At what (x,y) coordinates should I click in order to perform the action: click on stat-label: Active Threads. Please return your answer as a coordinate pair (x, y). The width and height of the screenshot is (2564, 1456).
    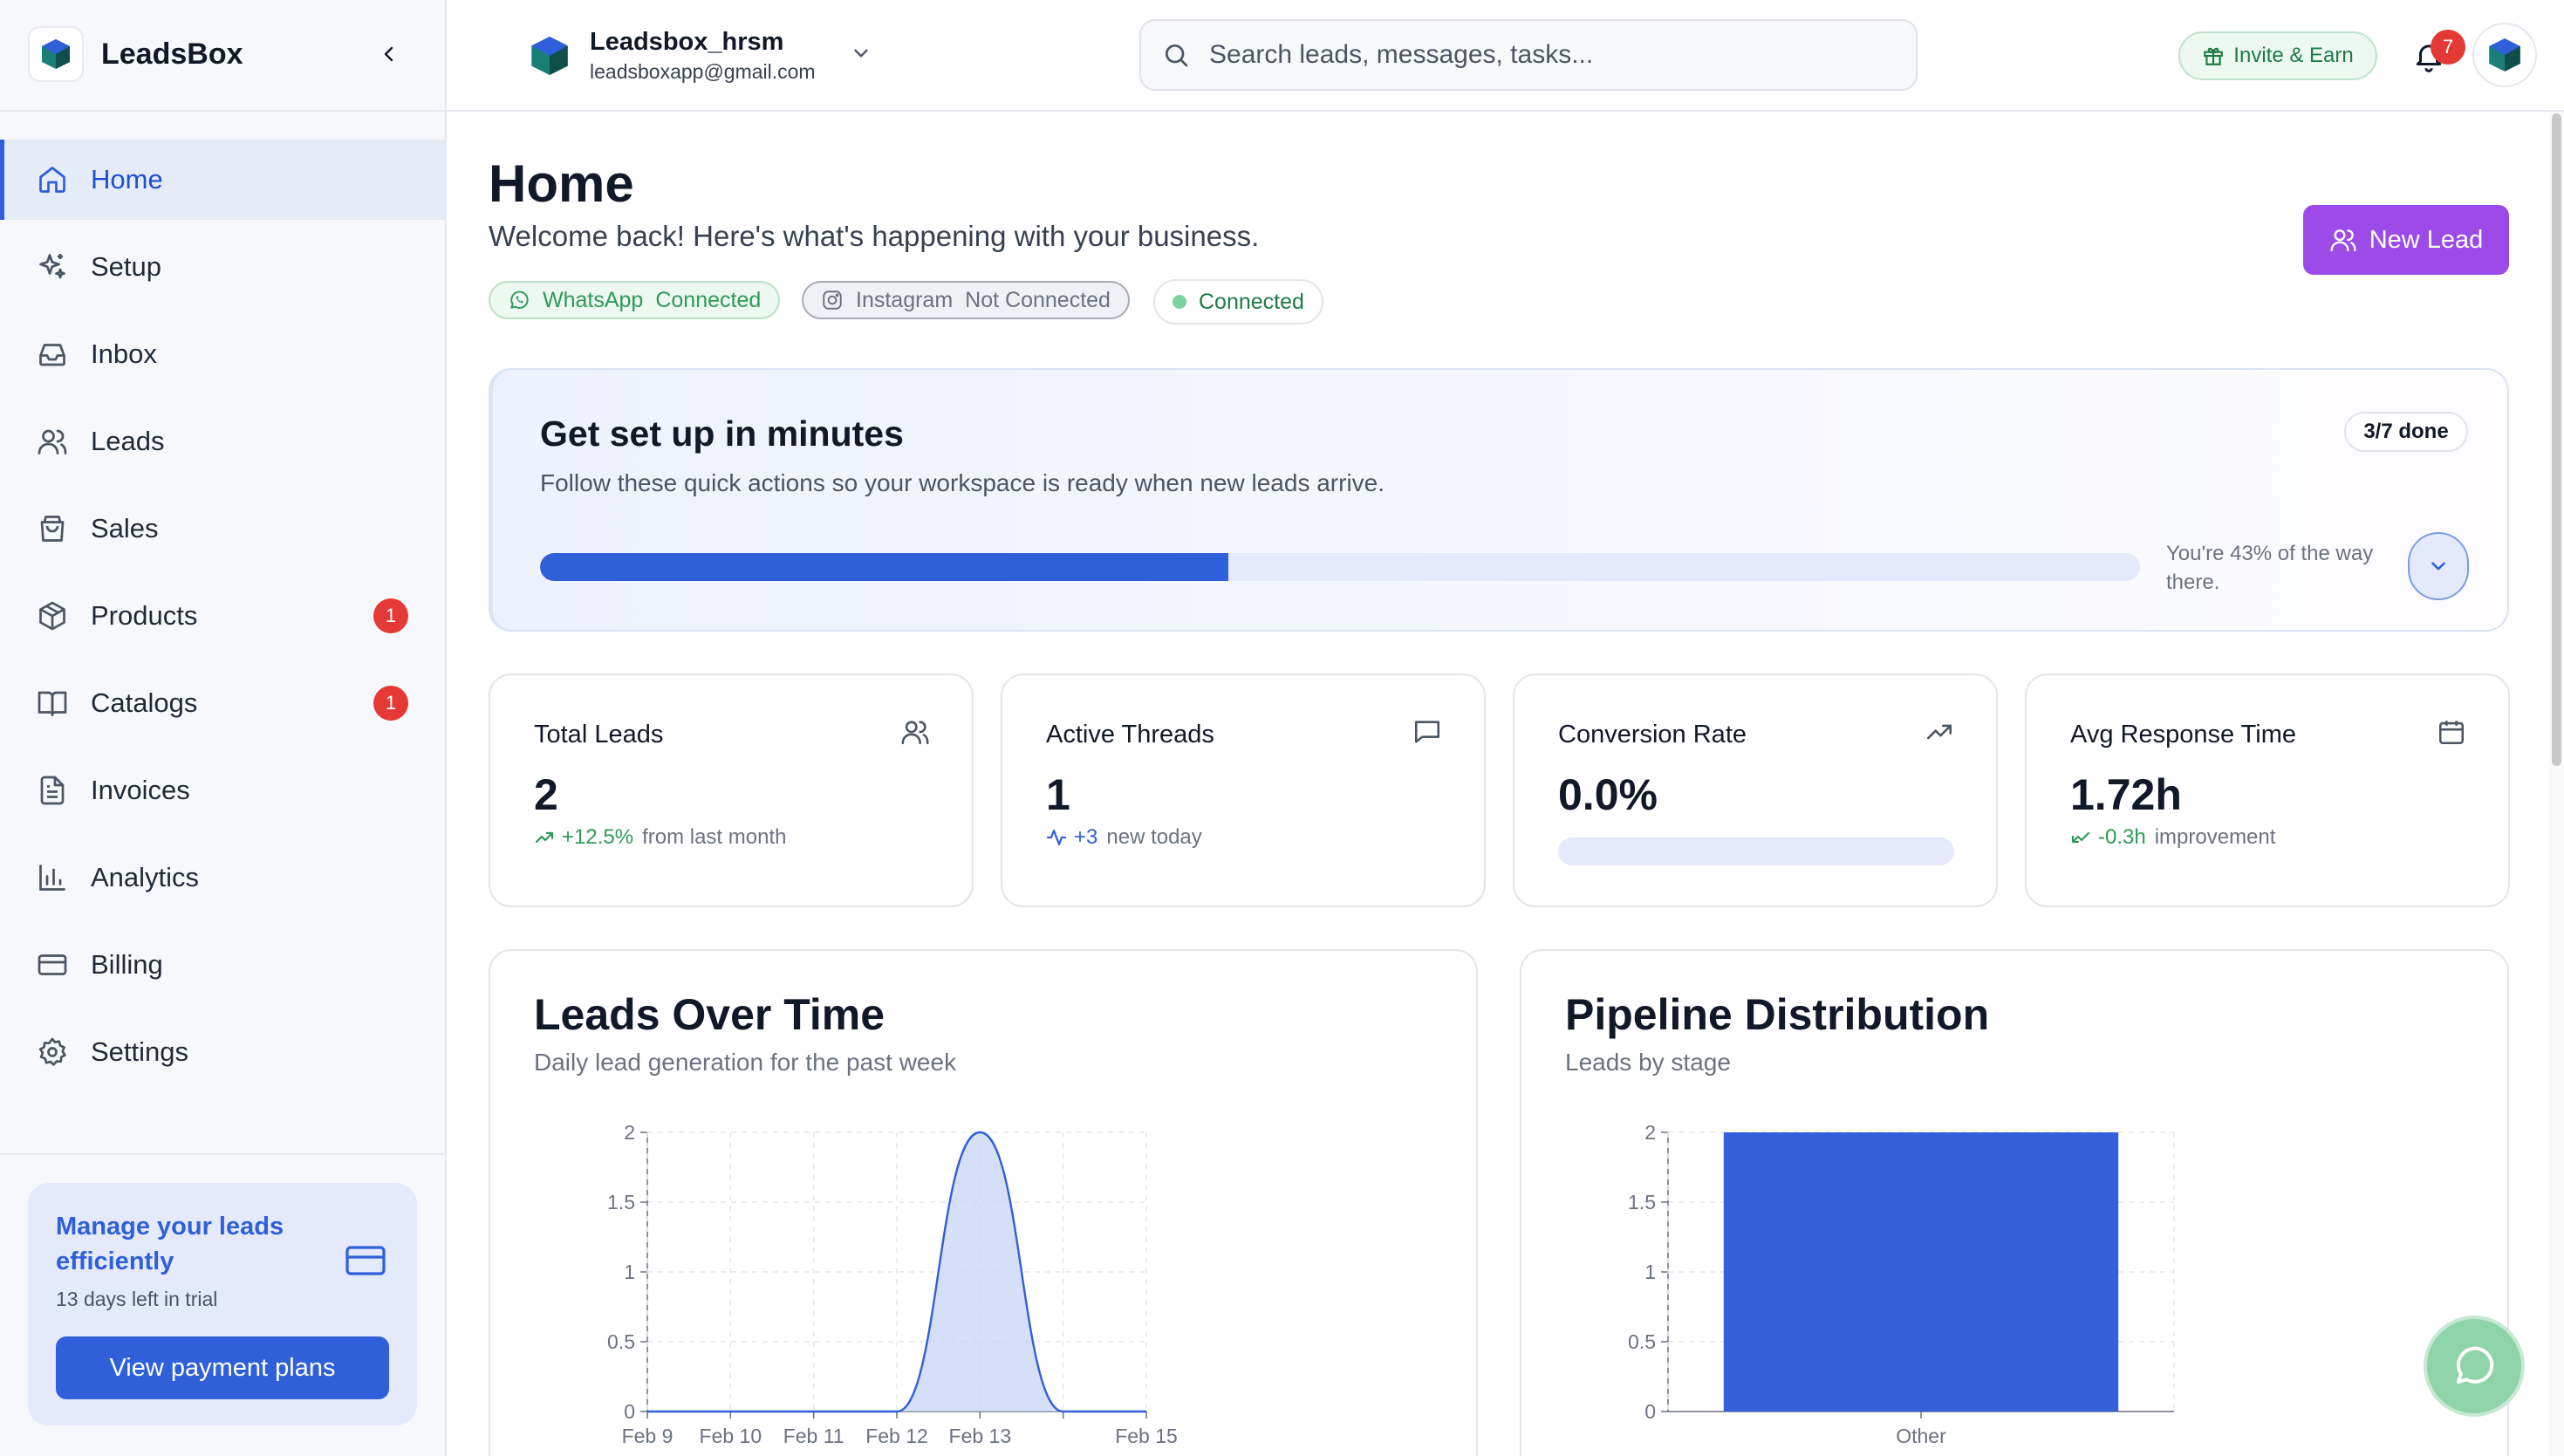
    Looking at the image, I should click on (1130, 735).